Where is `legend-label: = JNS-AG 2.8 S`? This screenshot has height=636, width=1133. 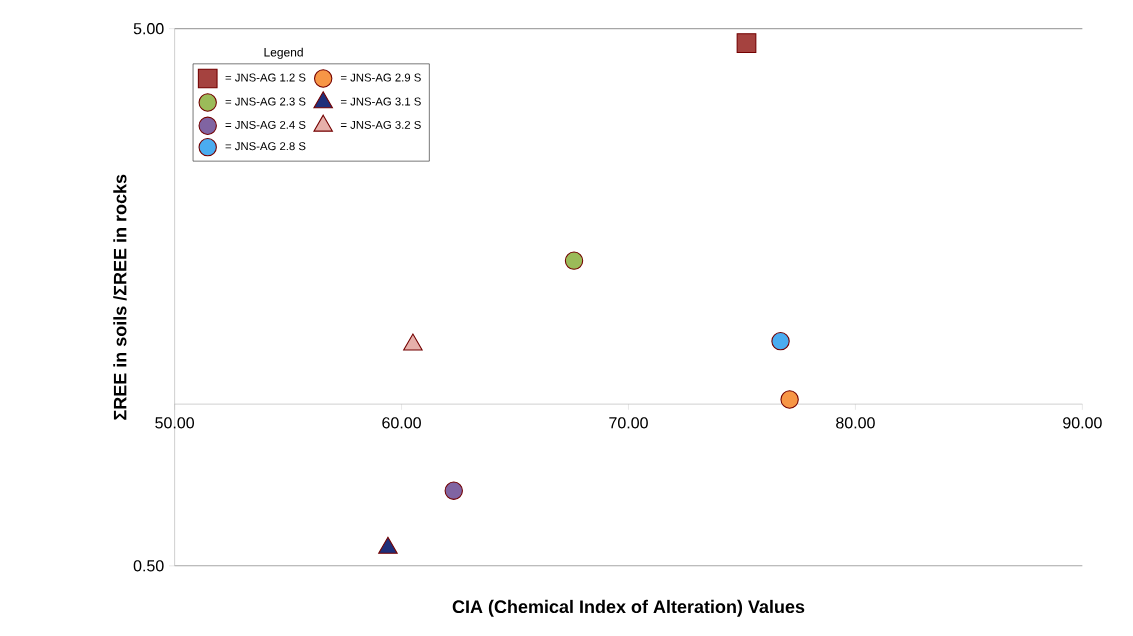
legend-label: = JNS-AG 2.8 S is located at coordinates (265, 146).